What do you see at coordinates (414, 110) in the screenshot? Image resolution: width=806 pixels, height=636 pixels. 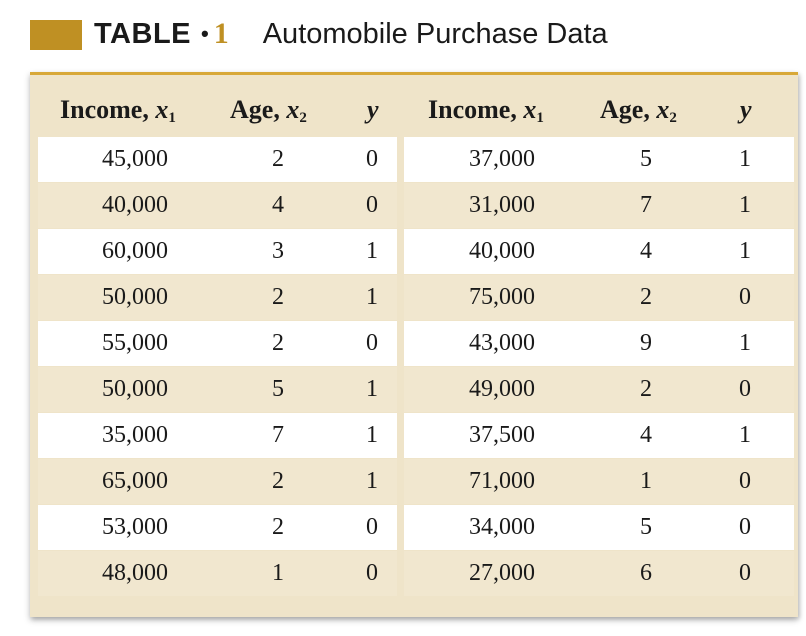 I see `table-header-row: Income, x1 Age, x2 y Income, x1 Age, x2 y` at bounding box center [414, 110].